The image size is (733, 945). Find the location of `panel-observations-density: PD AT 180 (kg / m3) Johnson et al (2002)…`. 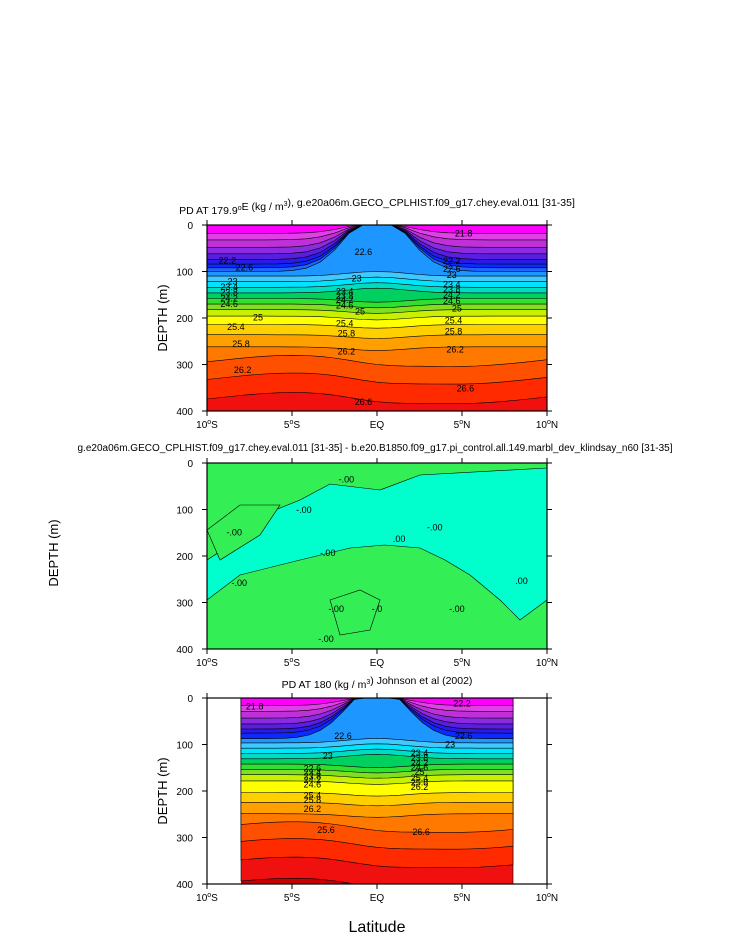

panel-observations-density: PD AT 180 (kg / m3) Johnson et al (2002)… is located at coordinates (356, 789).